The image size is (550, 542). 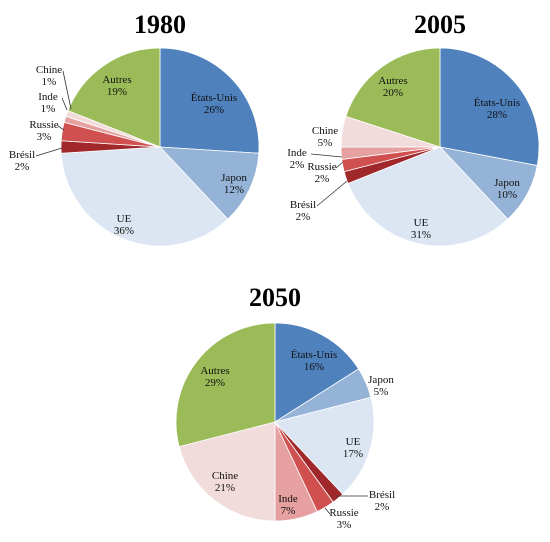 What do you see at coordinates (393, 93) in the screenshot?
I see `slice-value: 20%` at bounding box center [393, 93].